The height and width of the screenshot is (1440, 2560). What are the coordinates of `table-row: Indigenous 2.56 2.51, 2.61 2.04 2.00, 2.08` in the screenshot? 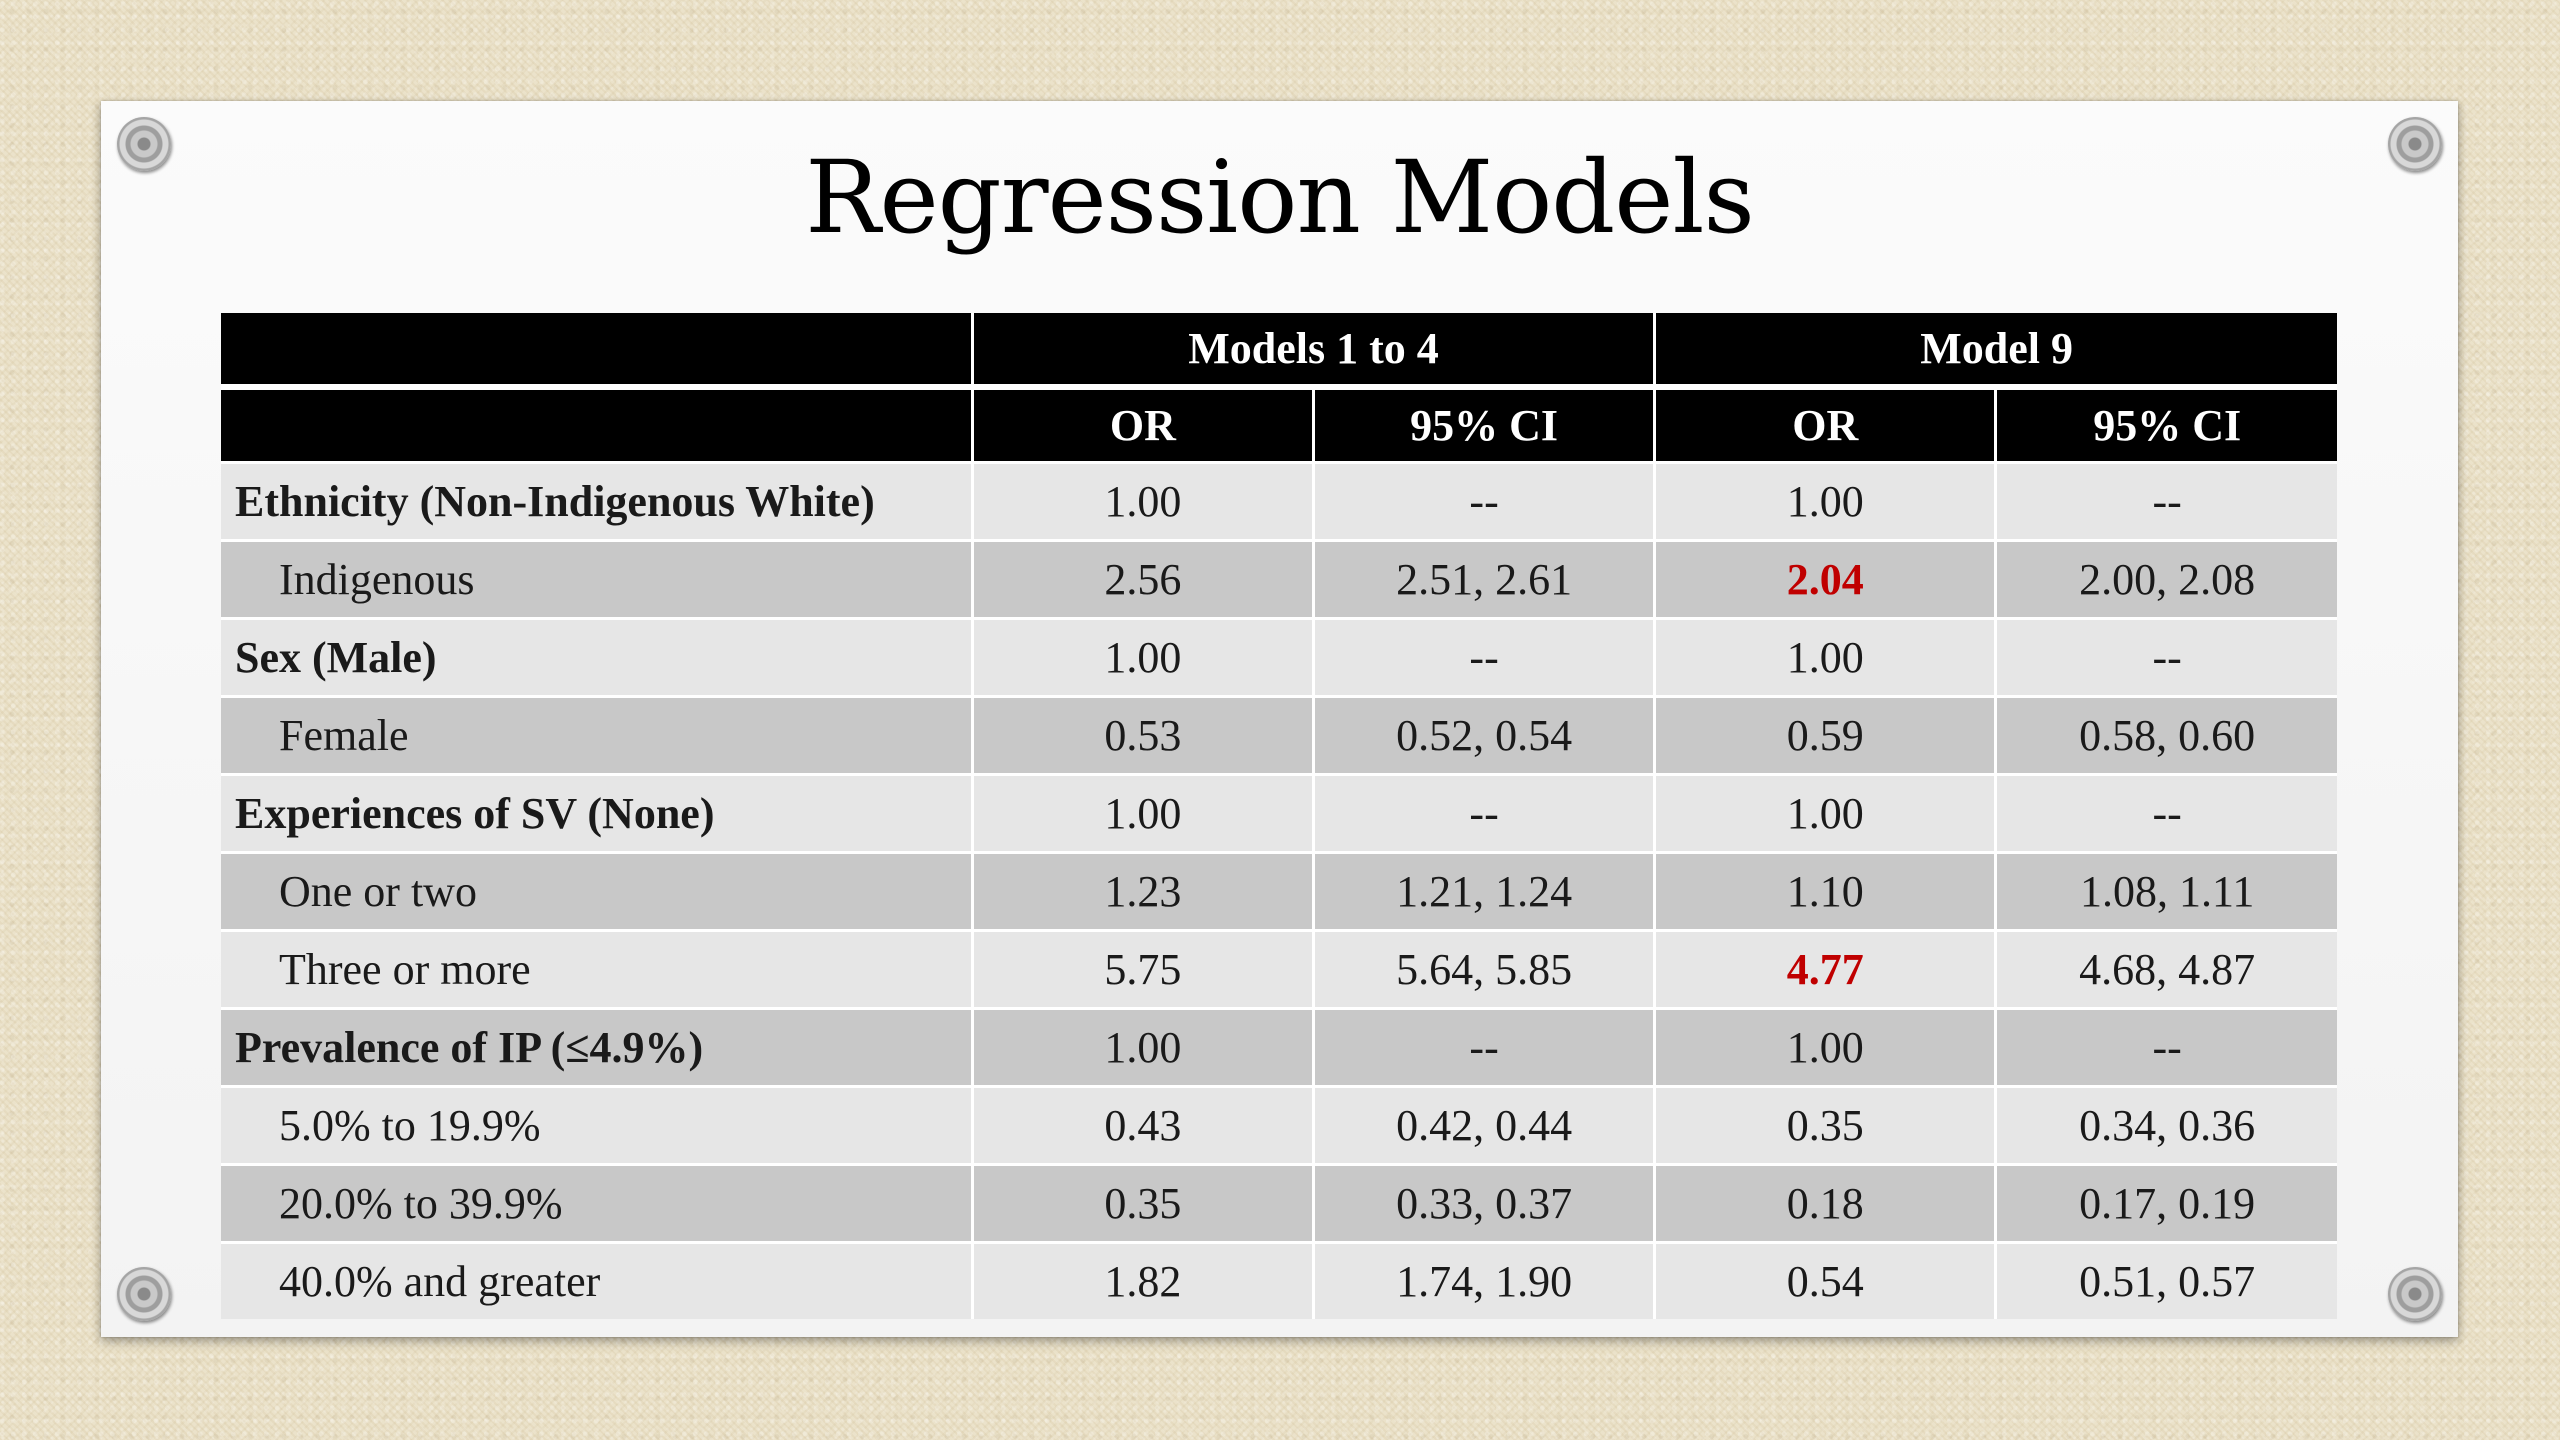 It's located at (1279, 579).